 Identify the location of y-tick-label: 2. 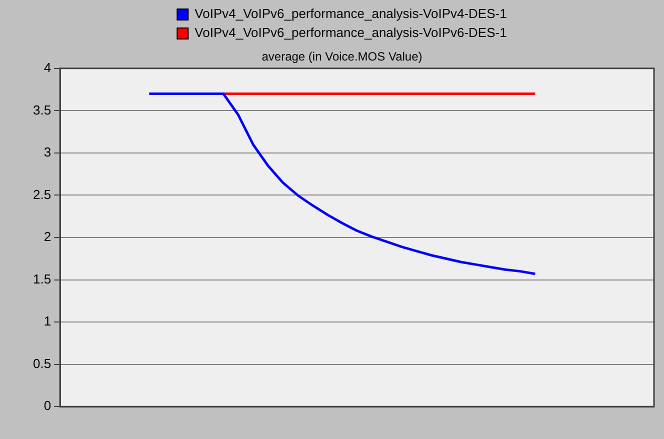
(48, 236).